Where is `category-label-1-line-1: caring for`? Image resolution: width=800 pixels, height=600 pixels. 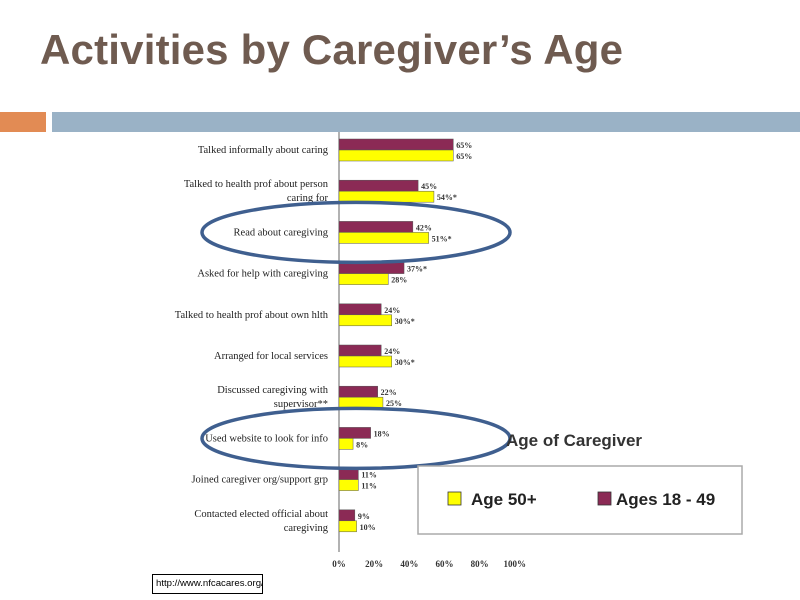
category-label-1-line-1: caring for is located at coordinates (308, 198).